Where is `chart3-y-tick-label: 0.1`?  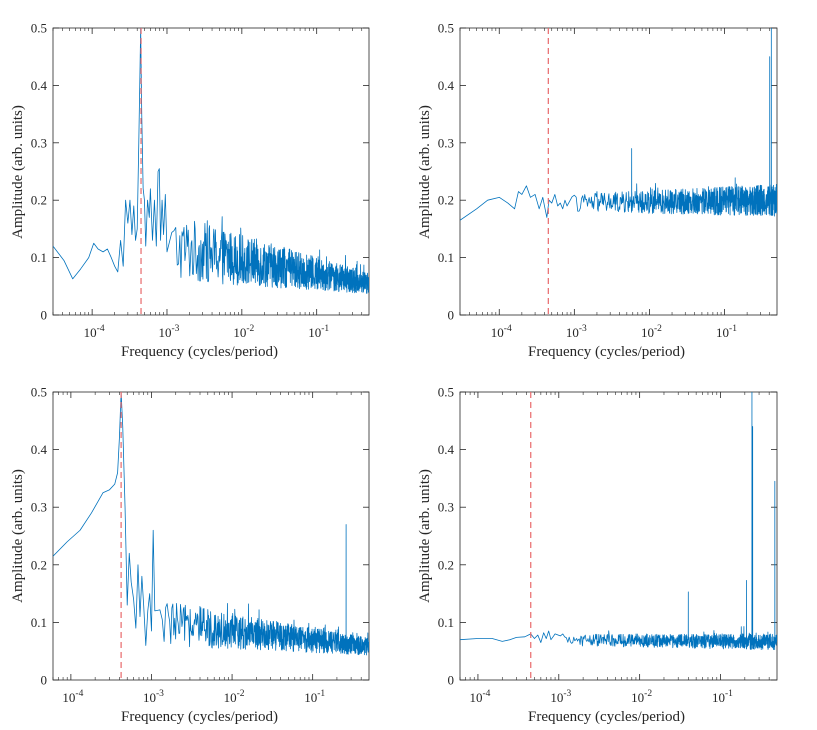 chart3-y-tick-label: 0.1 is located at coordinates (446, 622).